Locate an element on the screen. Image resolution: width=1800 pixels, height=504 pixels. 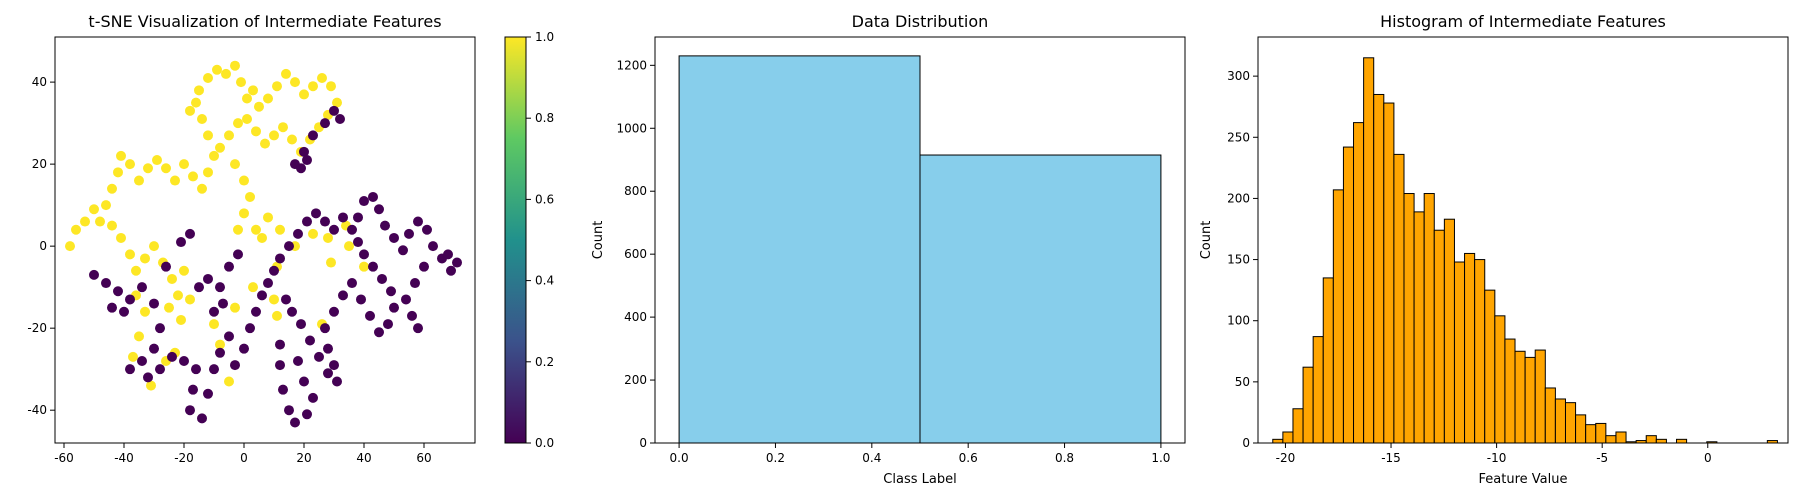
distribution-ytick-label: 0 is located at coordinates (643, 443).